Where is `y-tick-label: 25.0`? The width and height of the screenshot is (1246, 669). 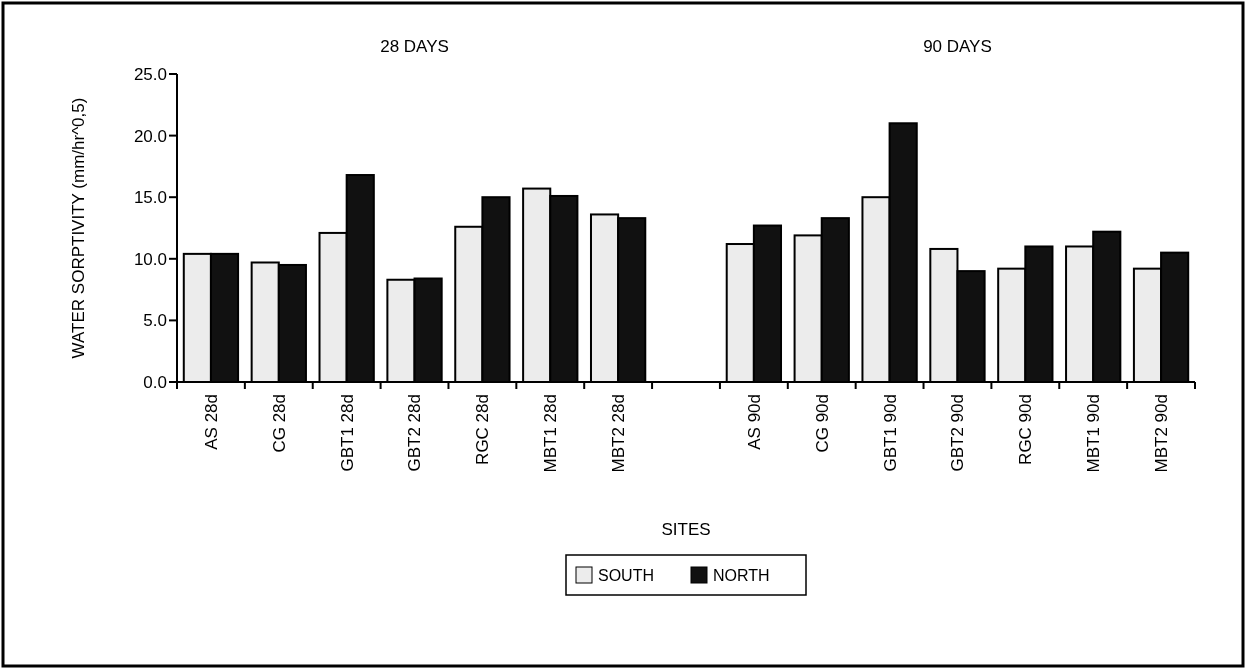 y-tick-label: 25.0 is located at coordinates (150, 74).